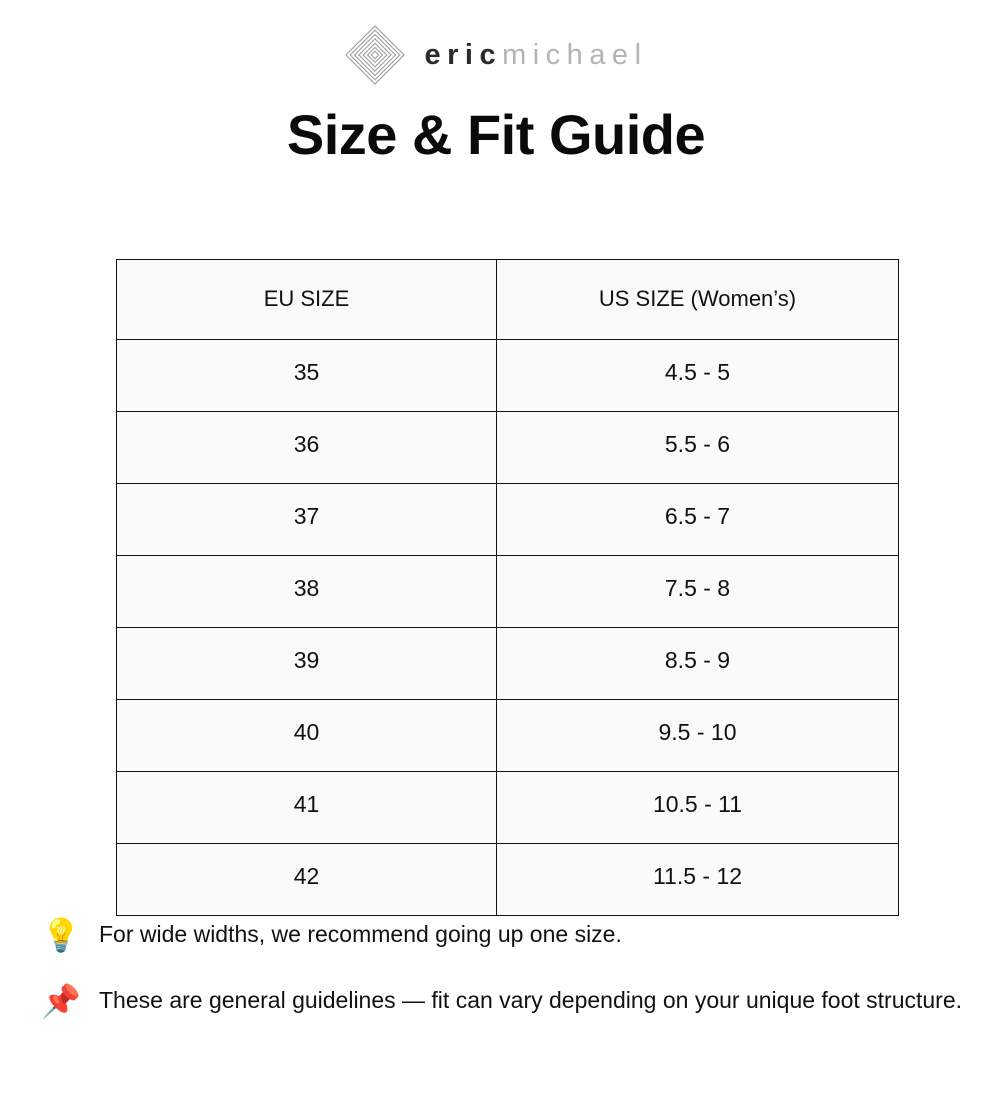 This screenshot has width=992, height=1100. I want to click on table-row: 37 6.5 - 7, so click(507, 519).